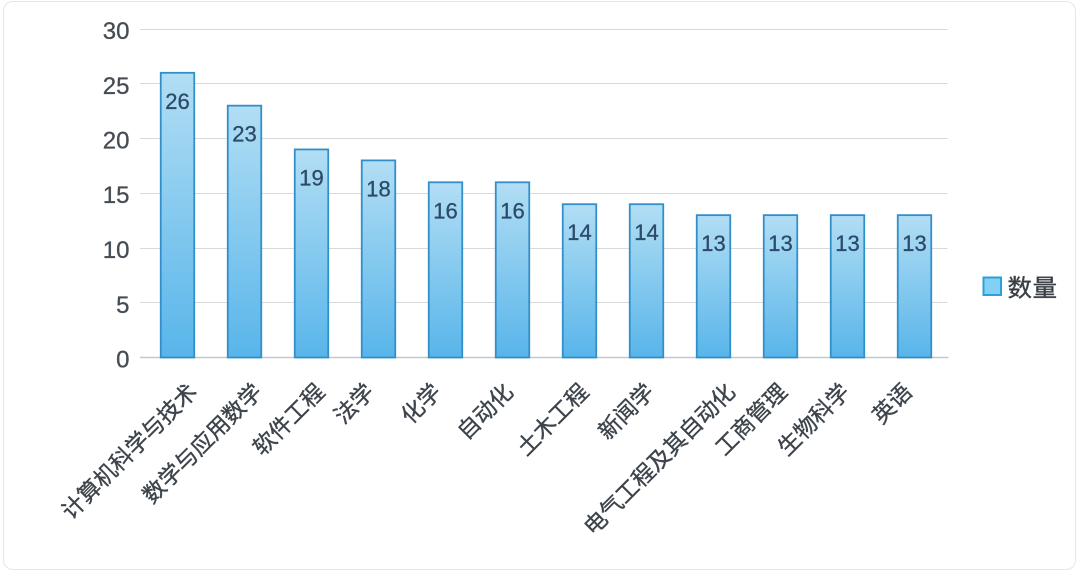 The height and width of the screenshot is (579, 1080). Describe the element at coordinates (378, 188) in the screenshot. I see `svg-text: 18` at that location.